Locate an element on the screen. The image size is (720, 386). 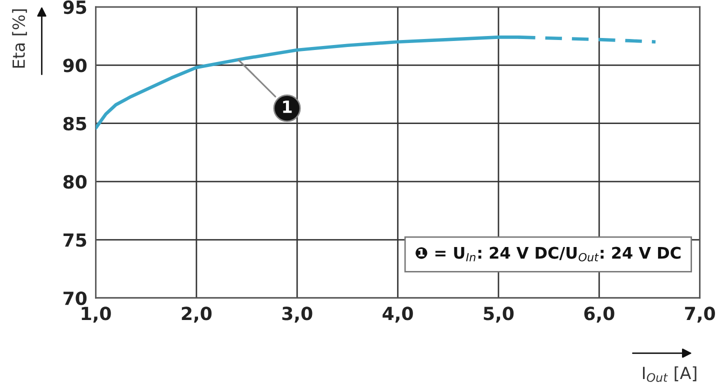
x-tick-label: 2,0 is located at coordinates (197, 314).